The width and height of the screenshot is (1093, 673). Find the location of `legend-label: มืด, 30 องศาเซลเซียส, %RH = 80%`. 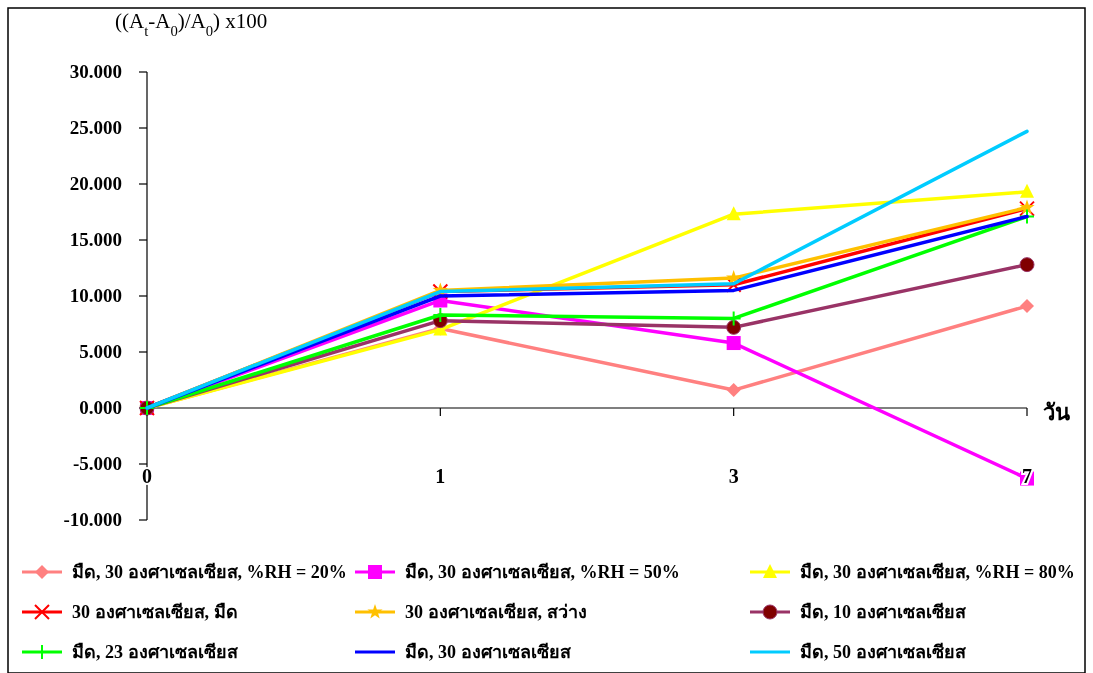

legend-label: มืด, 30 องศาเซลเซียส, %RH = 80% is located at coordinates (937, 572).